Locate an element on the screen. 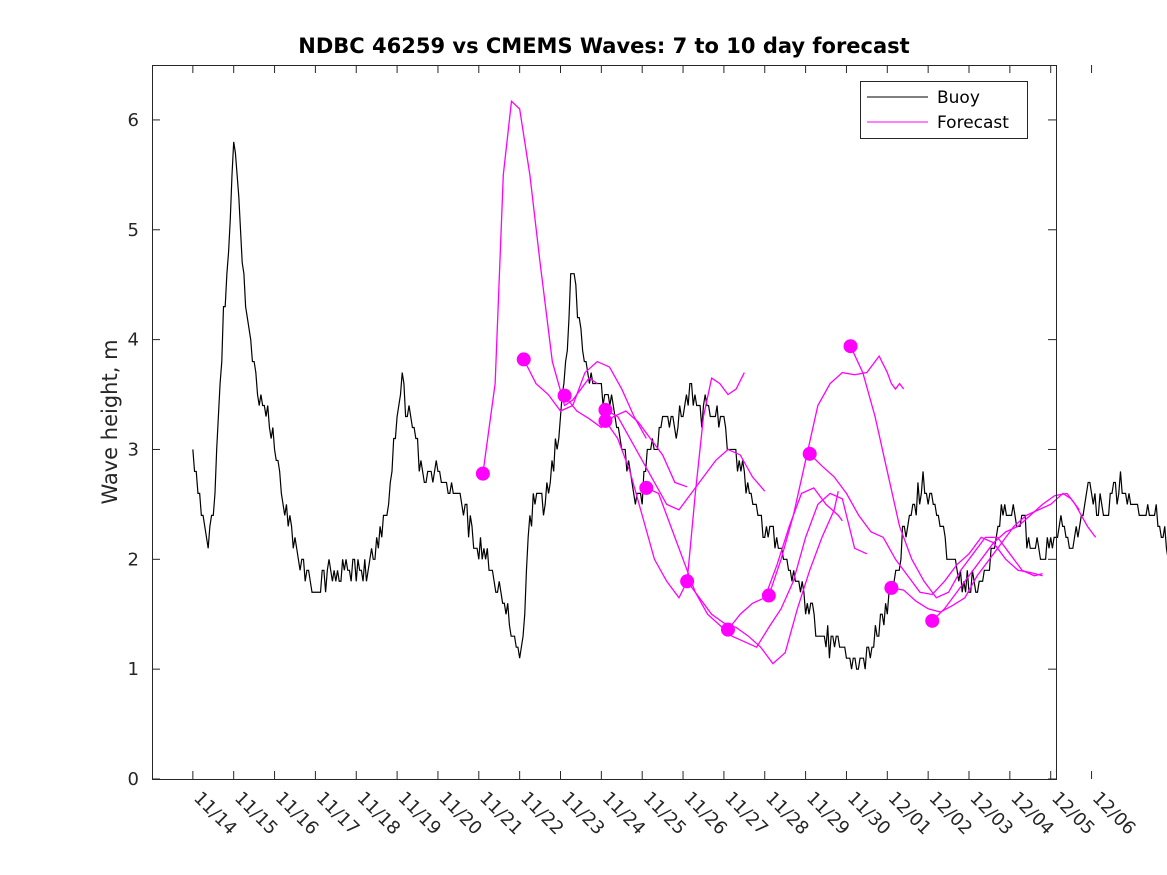 The width and height of the screenshot is (1167, 875). y-tick-label-2: 2 is located at coordinates (133, 559).